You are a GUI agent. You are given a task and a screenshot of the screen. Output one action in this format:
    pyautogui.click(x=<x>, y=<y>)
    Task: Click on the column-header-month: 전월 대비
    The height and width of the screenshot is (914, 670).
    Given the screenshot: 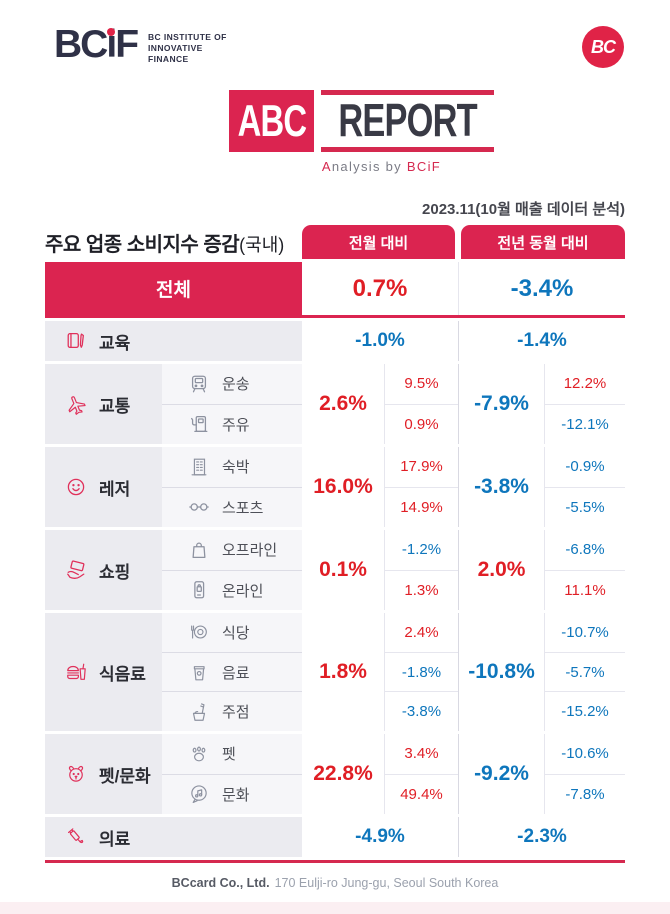 What is the action you would take?
    pyautogui.click(x=378, y=242)
    